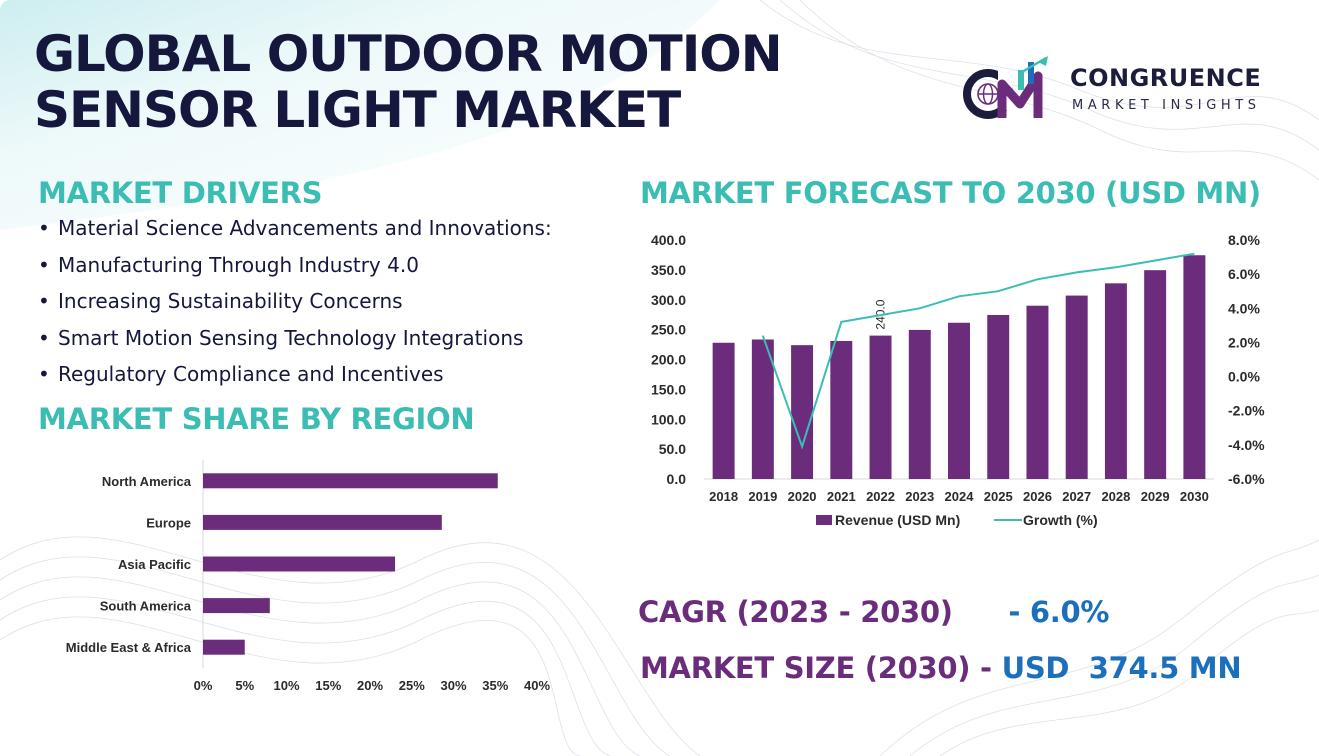 Image resolution: width=1319 pixels, height=756 pixels. What do you see at coordinates (1166, 105) in the screenshot?
I see `logo-tagline: MARKET INSIGHTS` at bounding box center [1166, 105].